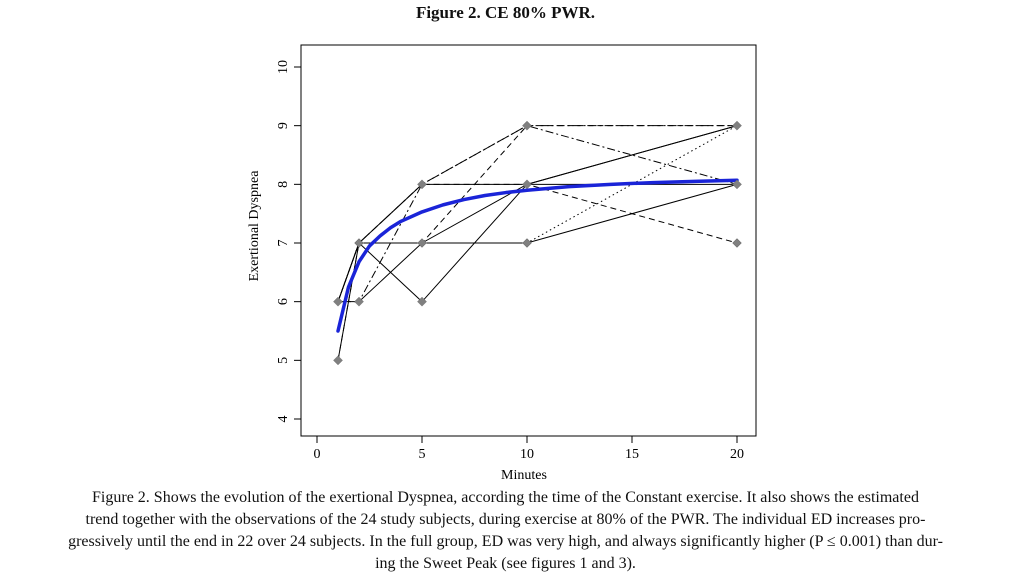  I want to click on x-tick-label: 10, so click(527, 454).